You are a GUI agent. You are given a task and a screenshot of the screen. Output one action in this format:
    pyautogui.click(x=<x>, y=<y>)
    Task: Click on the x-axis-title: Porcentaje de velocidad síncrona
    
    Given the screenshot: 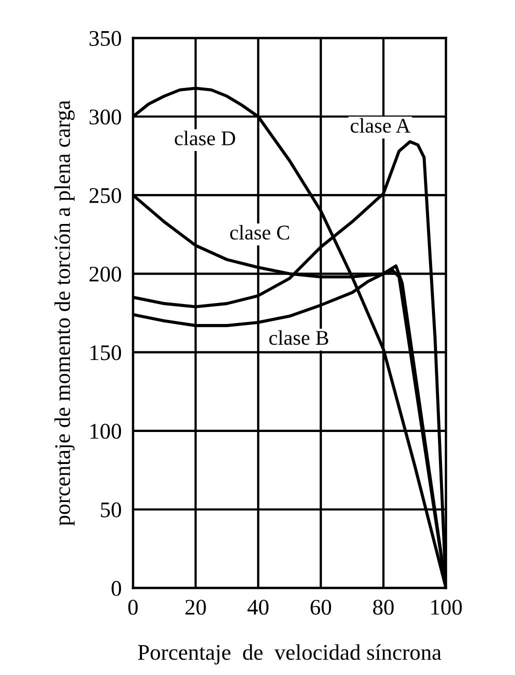 What is the action you would take?
    pyautogui.click(x=290, y=654)
    